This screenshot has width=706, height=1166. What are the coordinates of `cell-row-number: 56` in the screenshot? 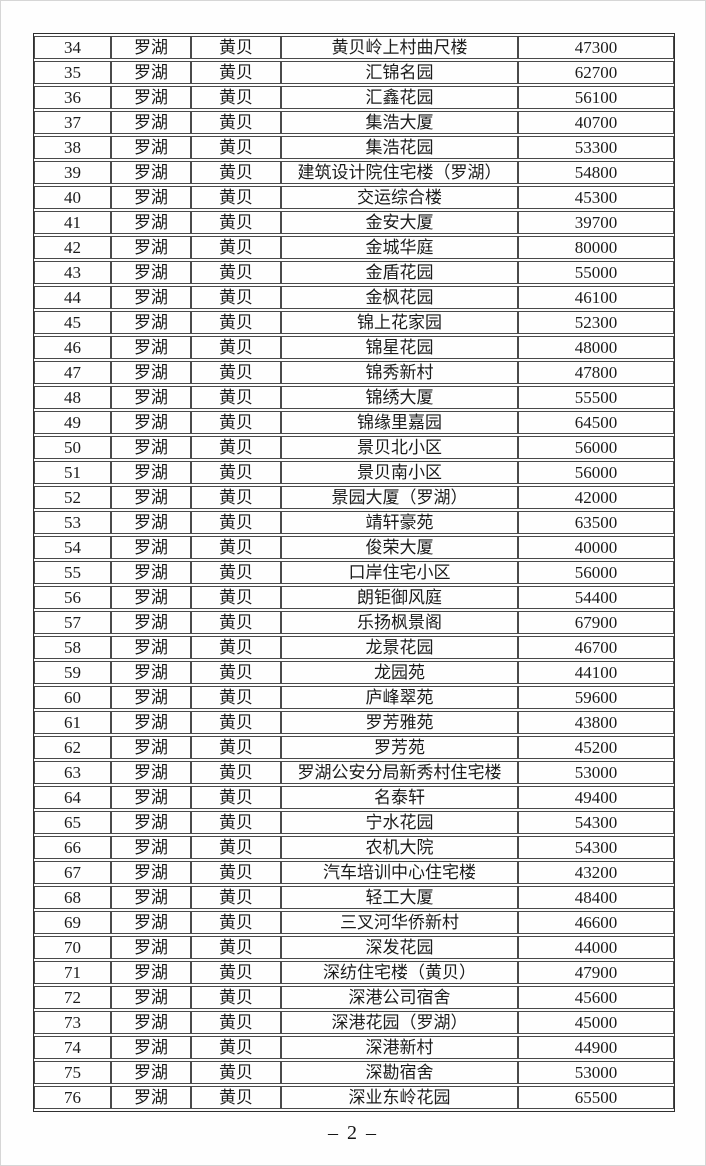 It's located at (72, 597).